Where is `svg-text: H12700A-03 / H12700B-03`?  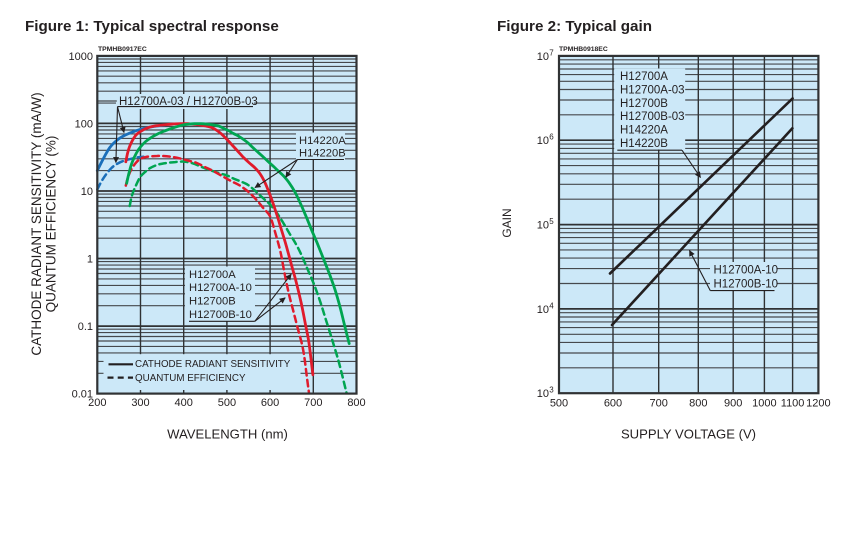
svg-text: H12700A-03 / H12700B-03 is located at coordinates (188, 102).